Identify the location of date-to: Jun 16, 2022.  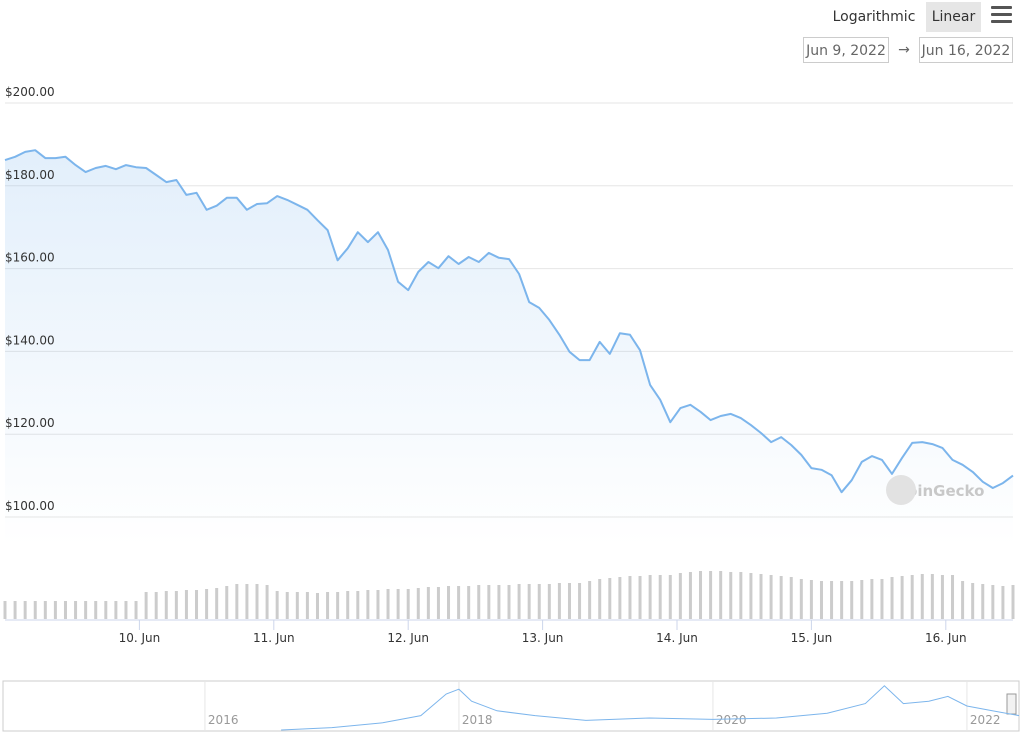
(966, 50).